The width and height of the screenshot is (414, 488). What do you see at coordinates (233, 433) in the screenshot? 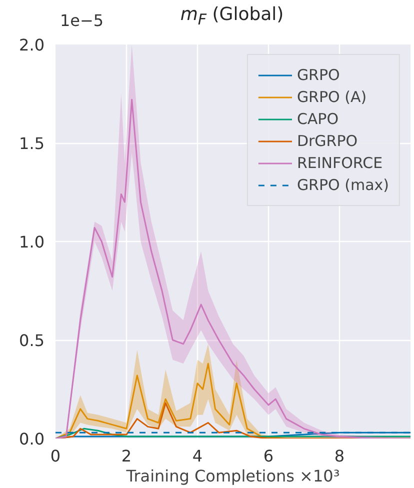
I see `line-series` at bounding box center [233, 433].